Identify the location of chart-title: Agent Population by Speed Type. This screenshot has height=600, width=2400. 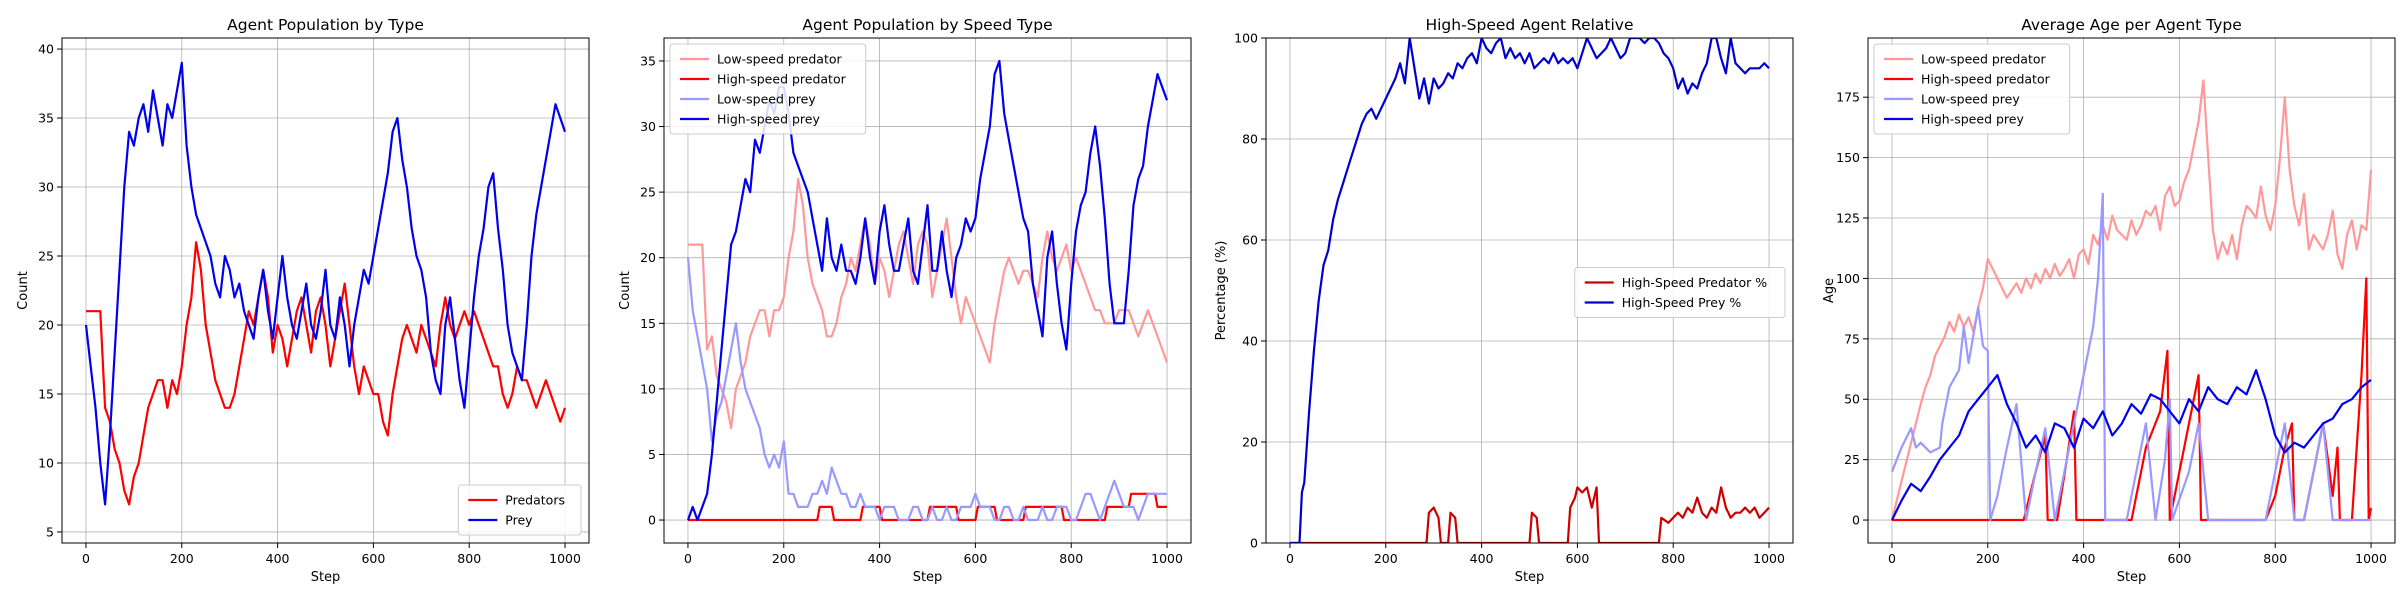
(927, 25).